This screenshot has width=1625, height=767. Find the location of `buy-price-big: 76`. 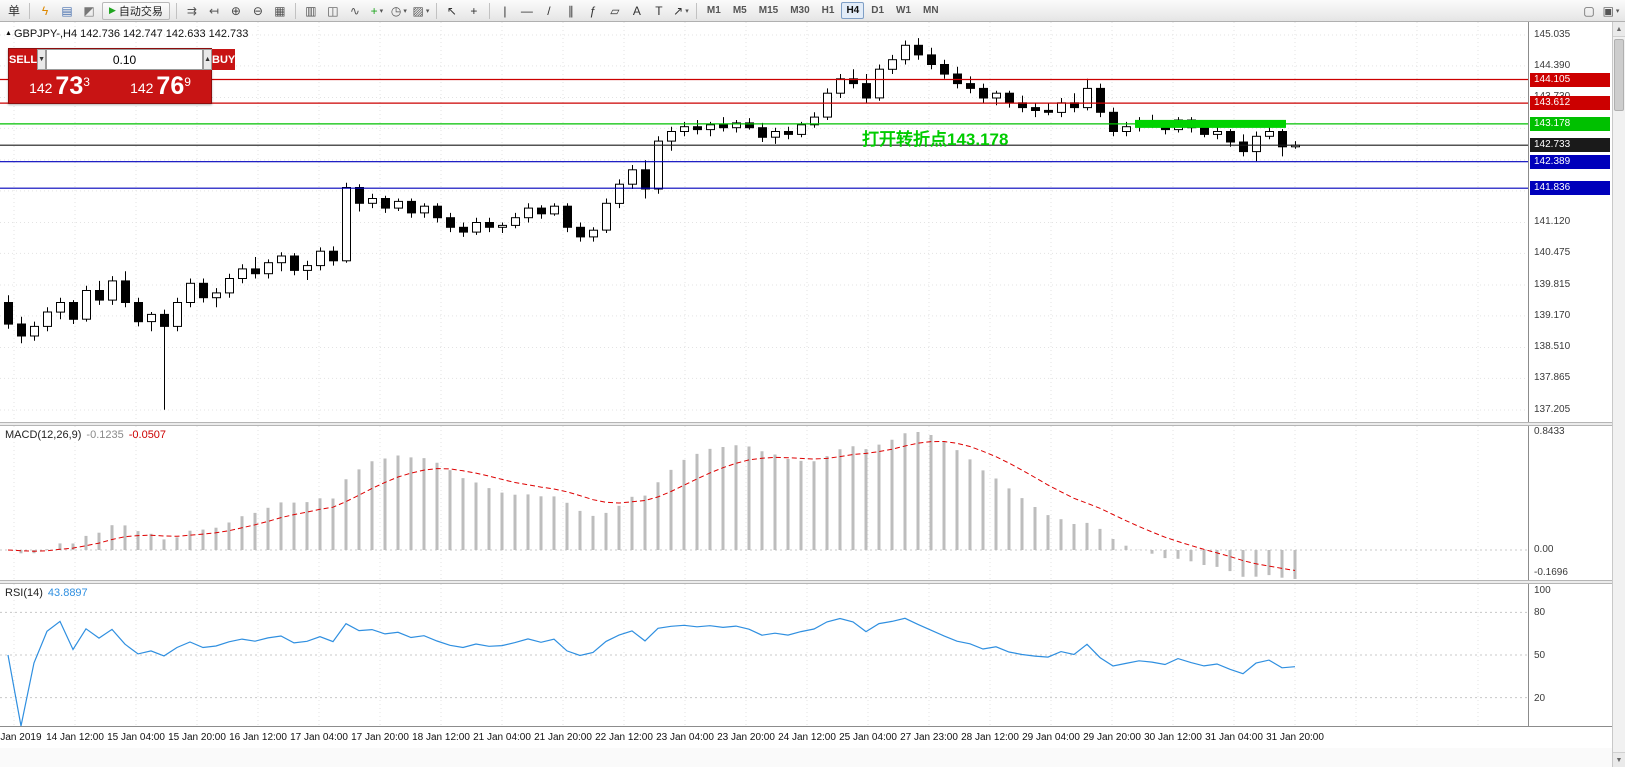

buy-price-big: 76 is located at coordinates (170, 86).